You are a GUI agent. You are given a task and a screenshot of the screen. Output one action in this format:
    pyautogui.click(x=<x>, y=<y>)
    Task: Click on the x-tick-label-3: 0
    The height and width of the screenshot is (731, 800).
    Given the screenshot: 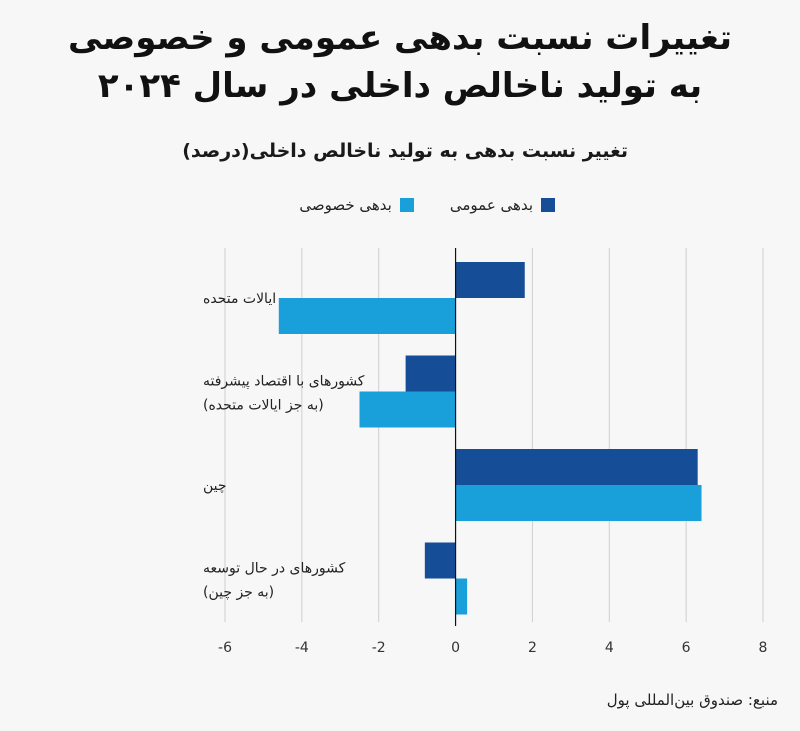 What is the action you would take?
    pyautogui.click(x=455, y=648)
    